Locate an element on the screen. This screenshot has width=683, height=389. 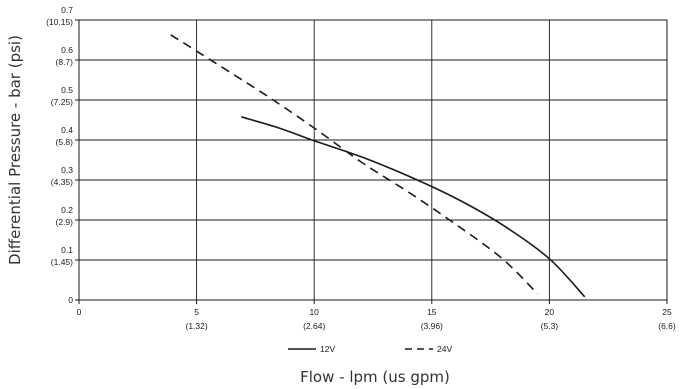
y-tick-sublabel: (7.25) is located at coordinates (62, 102).